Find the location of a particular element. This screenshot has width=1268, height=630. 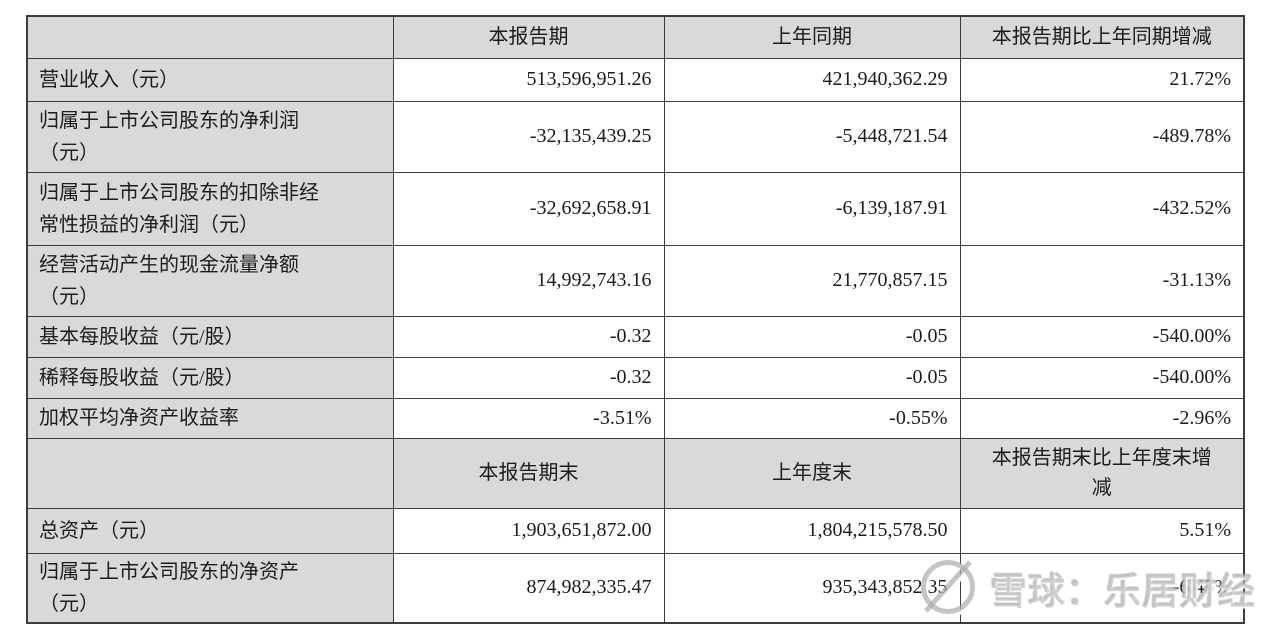

row-label: 营业收入（元） is located at coordinates (210, 79).